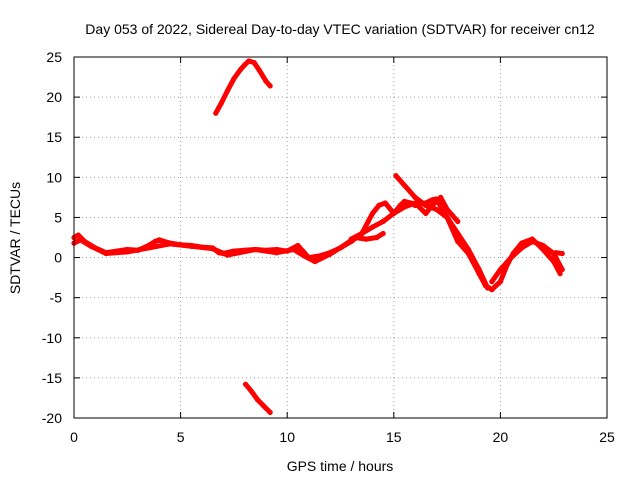  Describe the element at coordinates (287, 437) in the screenshot. I see `x-tick-label: 10` at that location.